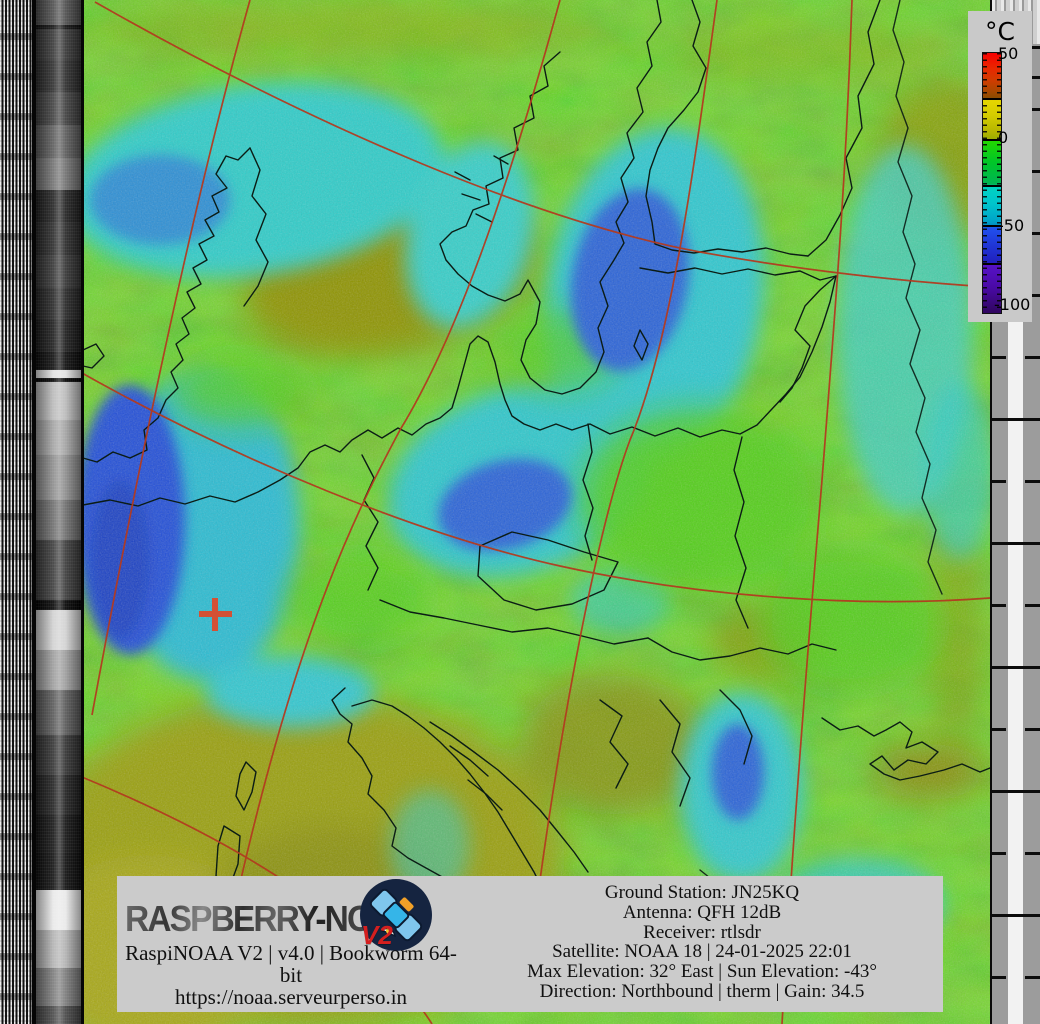 This screenshot has width=1040, height=1024. I want to click on station-url: https://noaa.serveurperso.in, so click(291, 997).